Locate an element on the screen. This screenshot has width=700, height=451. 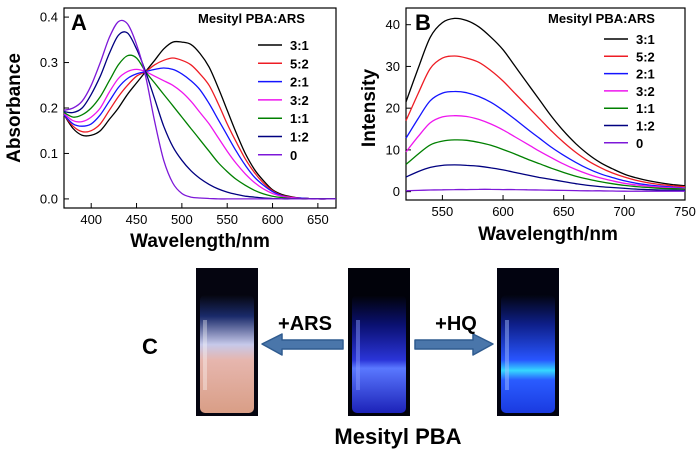
y-tick-label: 0.0 is located at coordinates (49, 198).